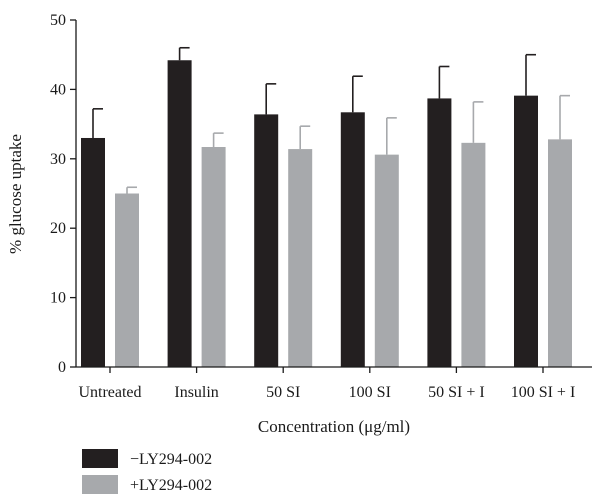 The image size is (596, 497). What do you see at coordinates (62, 367) in the screenshot?
I see `y-tick-label: 0` at bounding box center [62, 367].